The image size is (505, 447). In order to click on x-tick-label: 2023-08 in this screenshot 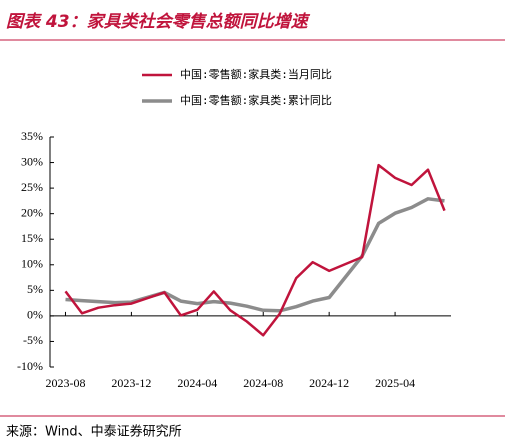, I will do `click(65, 383)`.